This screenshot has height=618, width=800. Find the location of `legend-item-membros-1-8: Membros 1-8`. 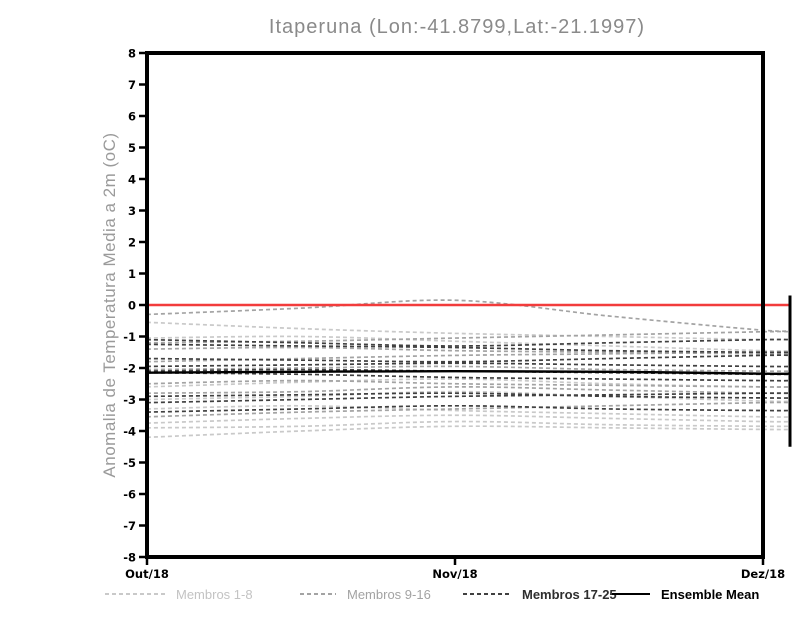

legend-item-membros-1-8: Membros 1-8 is located at coordinates (179, 594).